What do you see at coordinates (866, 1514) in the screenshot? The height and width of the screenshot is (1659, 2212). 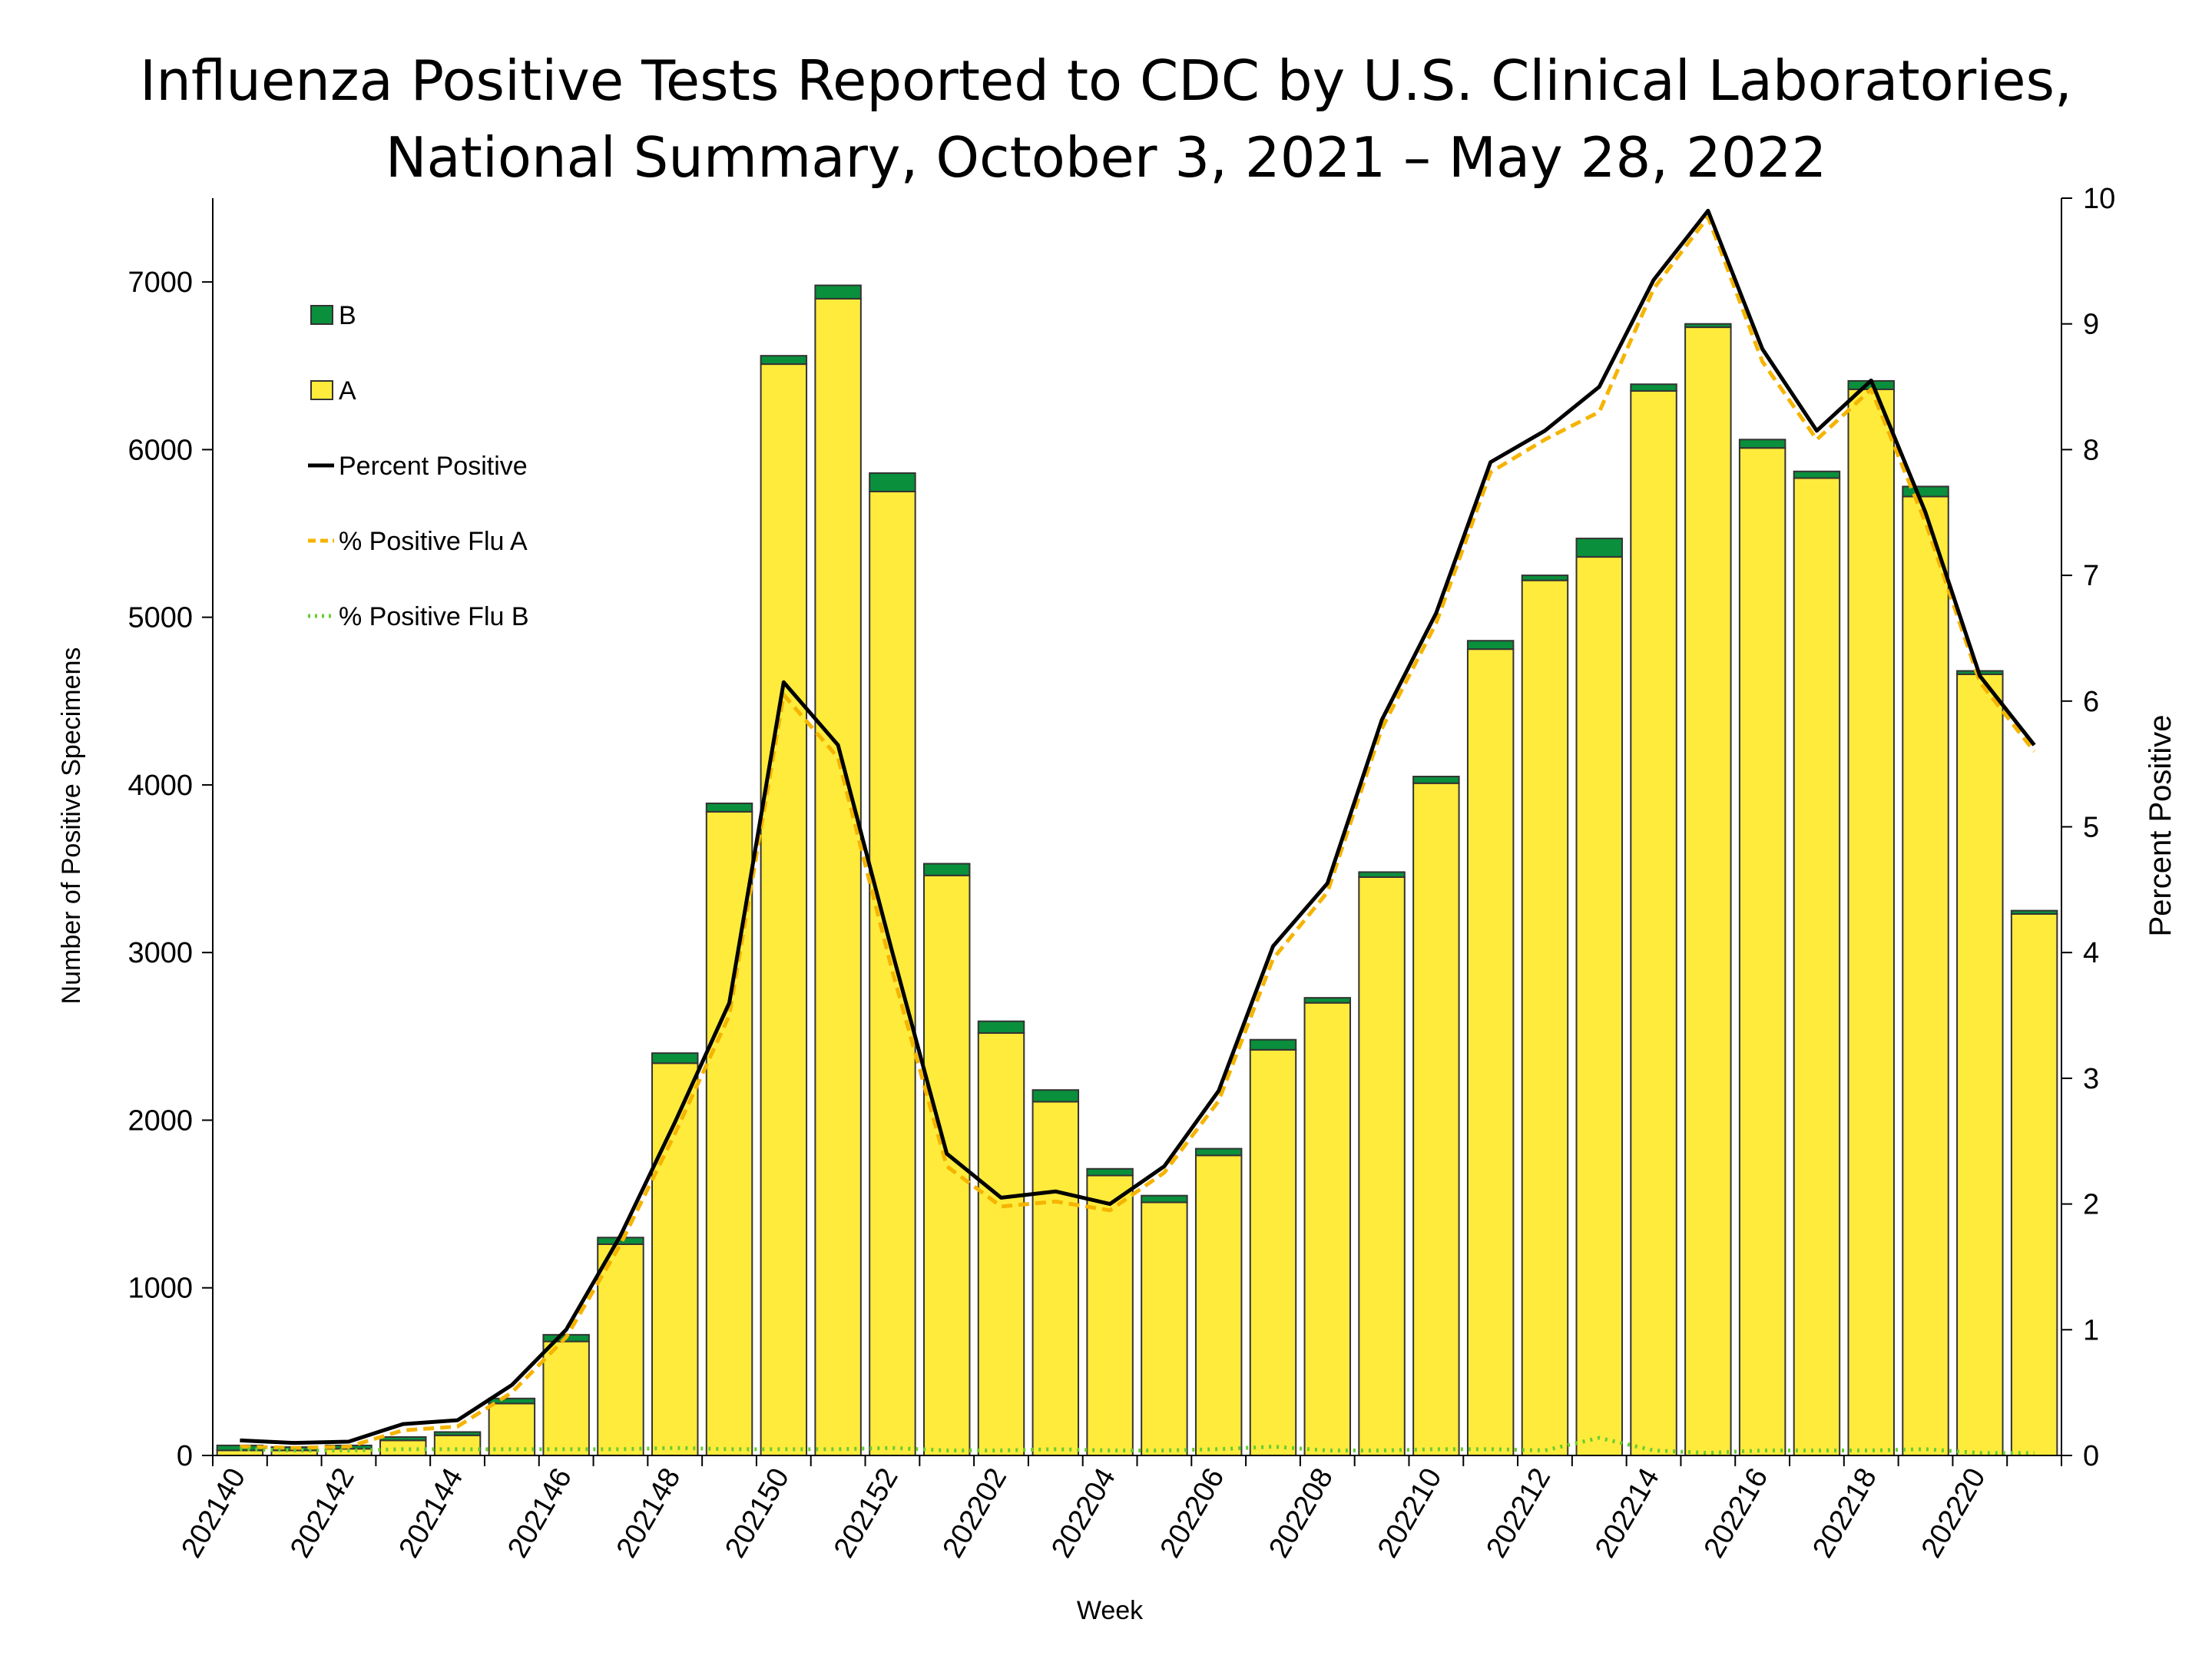 I see `x-tick-label: 202152` at bounding box center [866, 1514].